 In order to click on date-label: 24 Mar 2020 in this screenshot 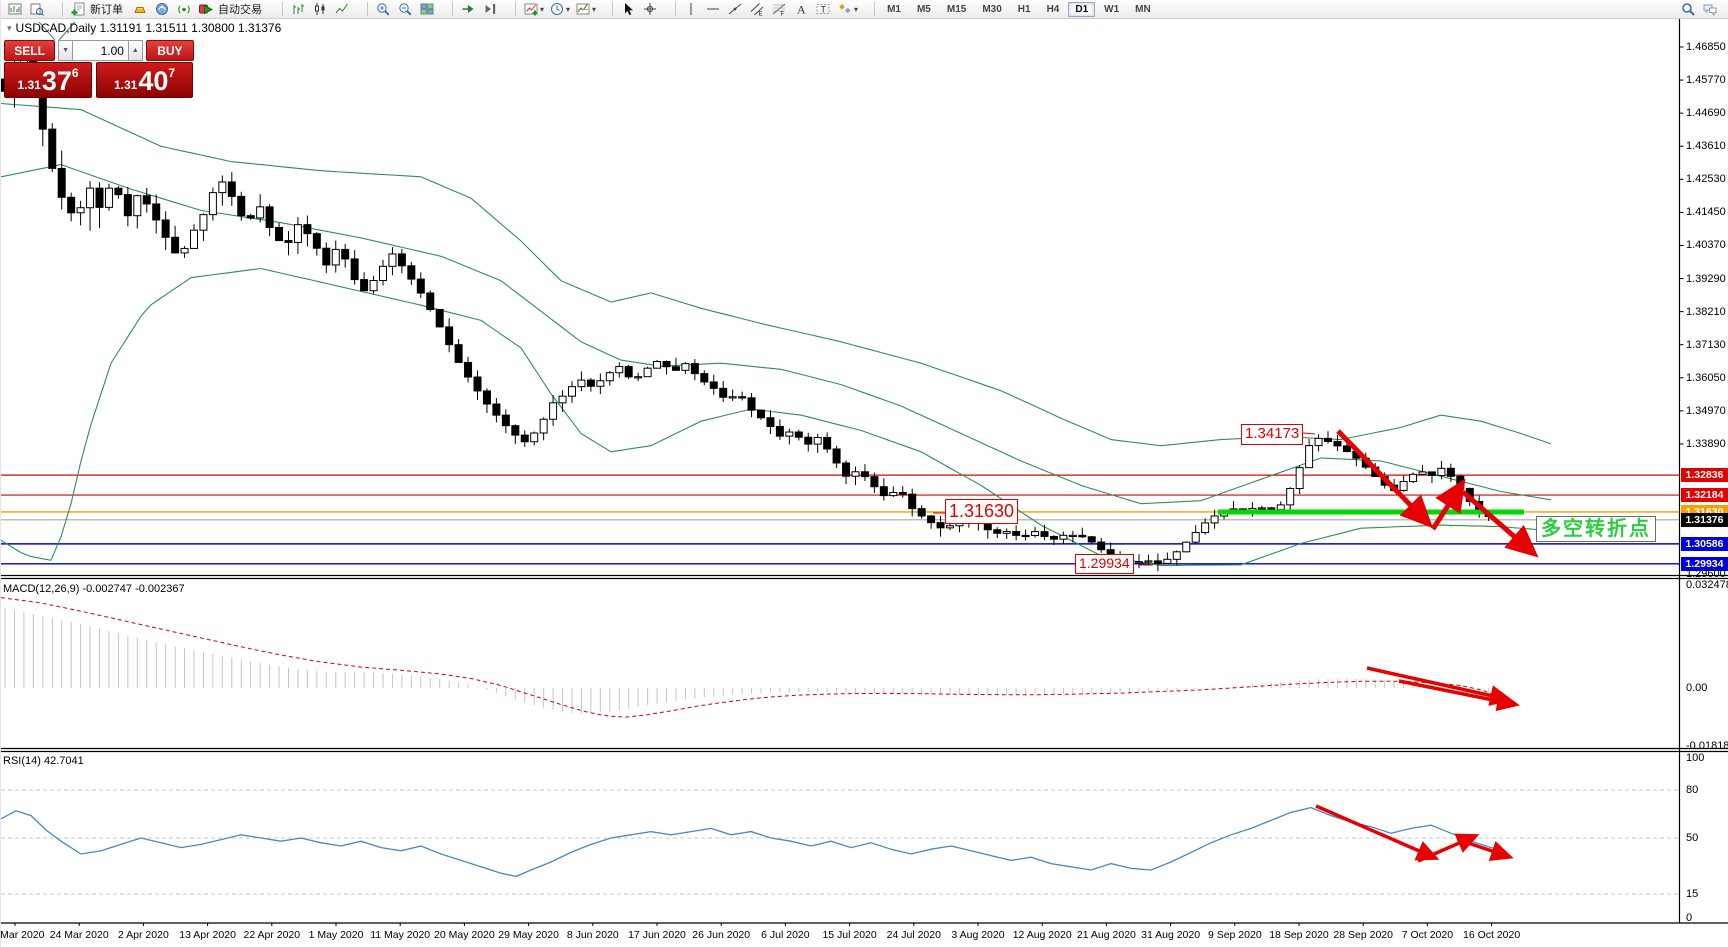, I will do `click(79, 935)`.